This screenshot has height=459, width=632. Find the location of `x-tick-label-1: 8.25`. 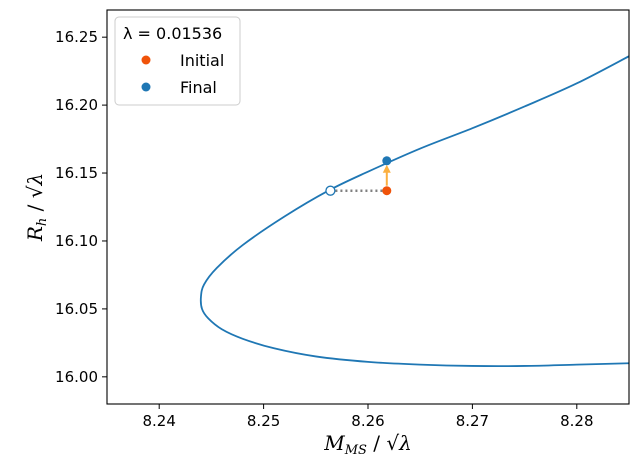

x-tick-label-1: 8.25 is located at coordinates (263, 421).